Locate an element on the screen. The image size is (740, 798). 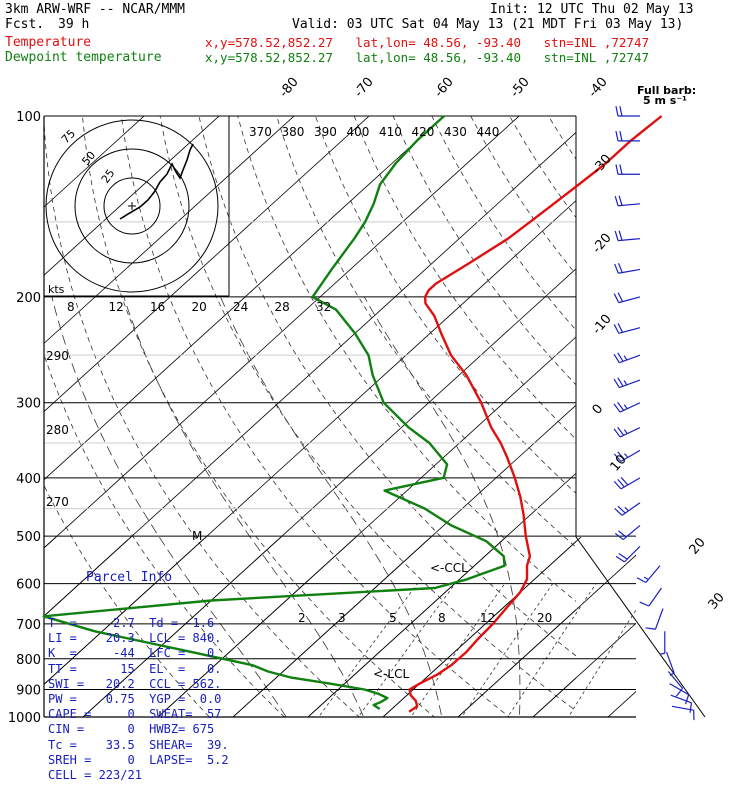
hodograph-ring-label: 75 is located at coordinates (68, 136).